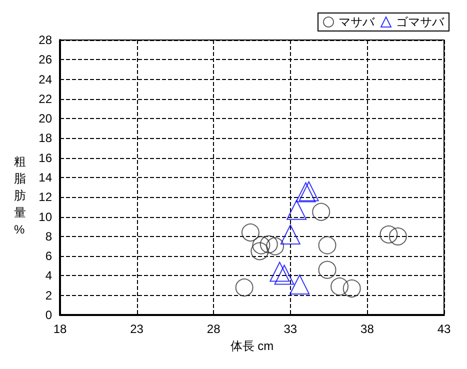  Describe the element at coordinates (48, 315) in the screenshot. I see `y-tick-label: 0` at that location.